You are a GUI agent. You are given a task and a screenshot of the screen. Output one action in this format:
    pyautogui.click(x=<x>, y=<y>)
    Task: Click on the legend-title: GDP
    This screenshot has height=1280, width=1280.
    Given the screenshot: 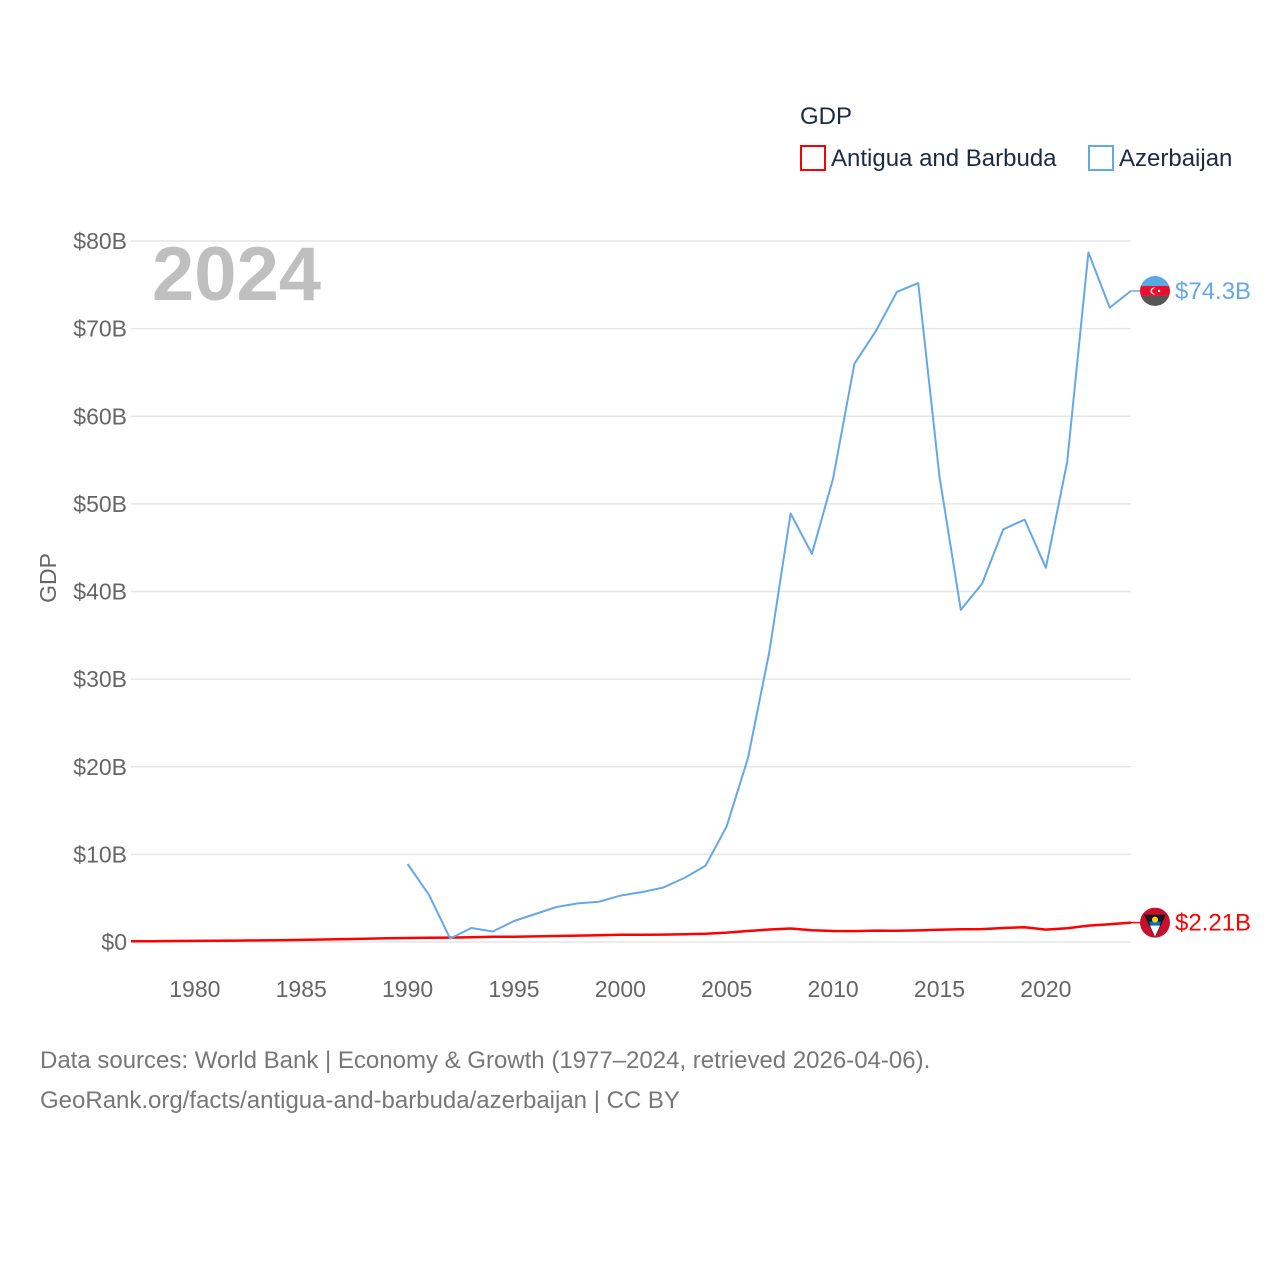 What is the action you would take?
    pyautogui.click(x=826, y=116)
    